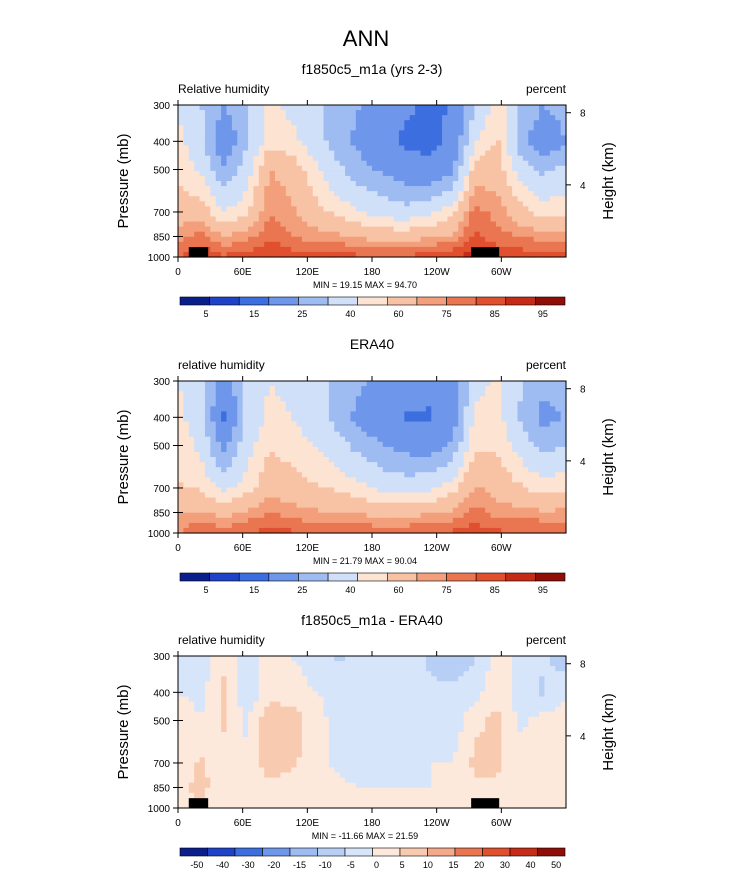  I want to click on topography-block, so click(198, 252).